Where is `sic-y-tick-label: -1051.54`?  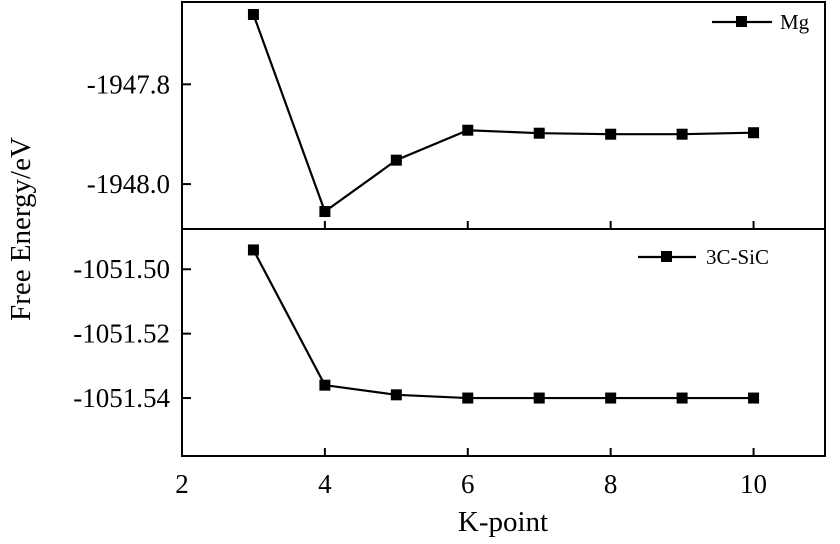 sic-y-tick-label: -1051.54 is located at coordinates (121, 398).